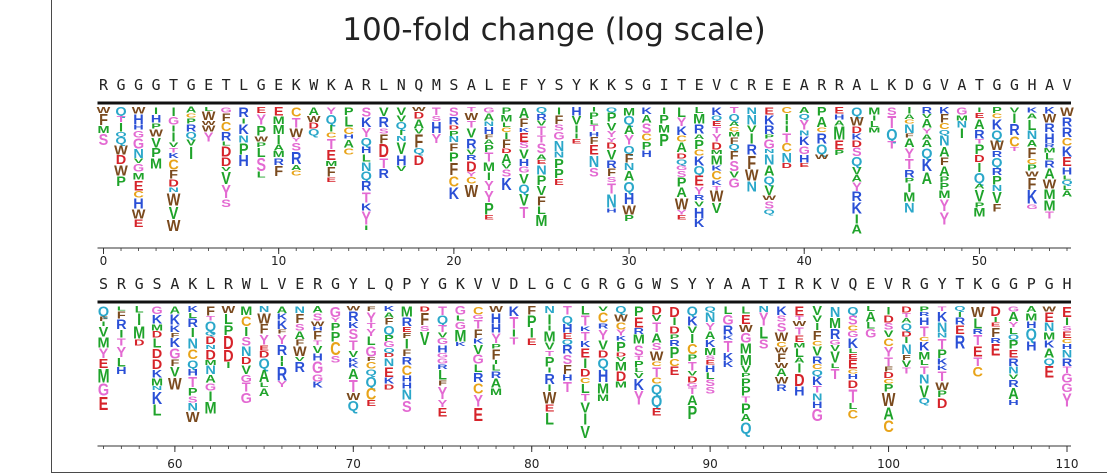 The height and width of the screenshot is (474, 1108). Describe the element at coordinates (1031, 284) in the screenshot. I see `sequence-residue: P` at that location.